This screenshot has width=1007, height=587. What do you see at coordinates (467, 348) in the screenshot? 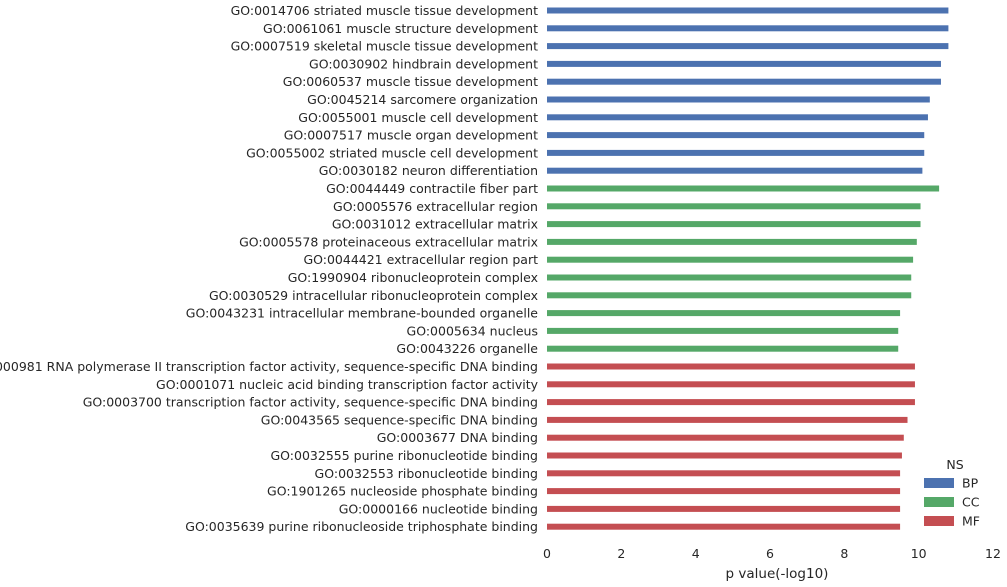
I see `category-label: GO:0043226 organelle` at bounding box center [467, 348].